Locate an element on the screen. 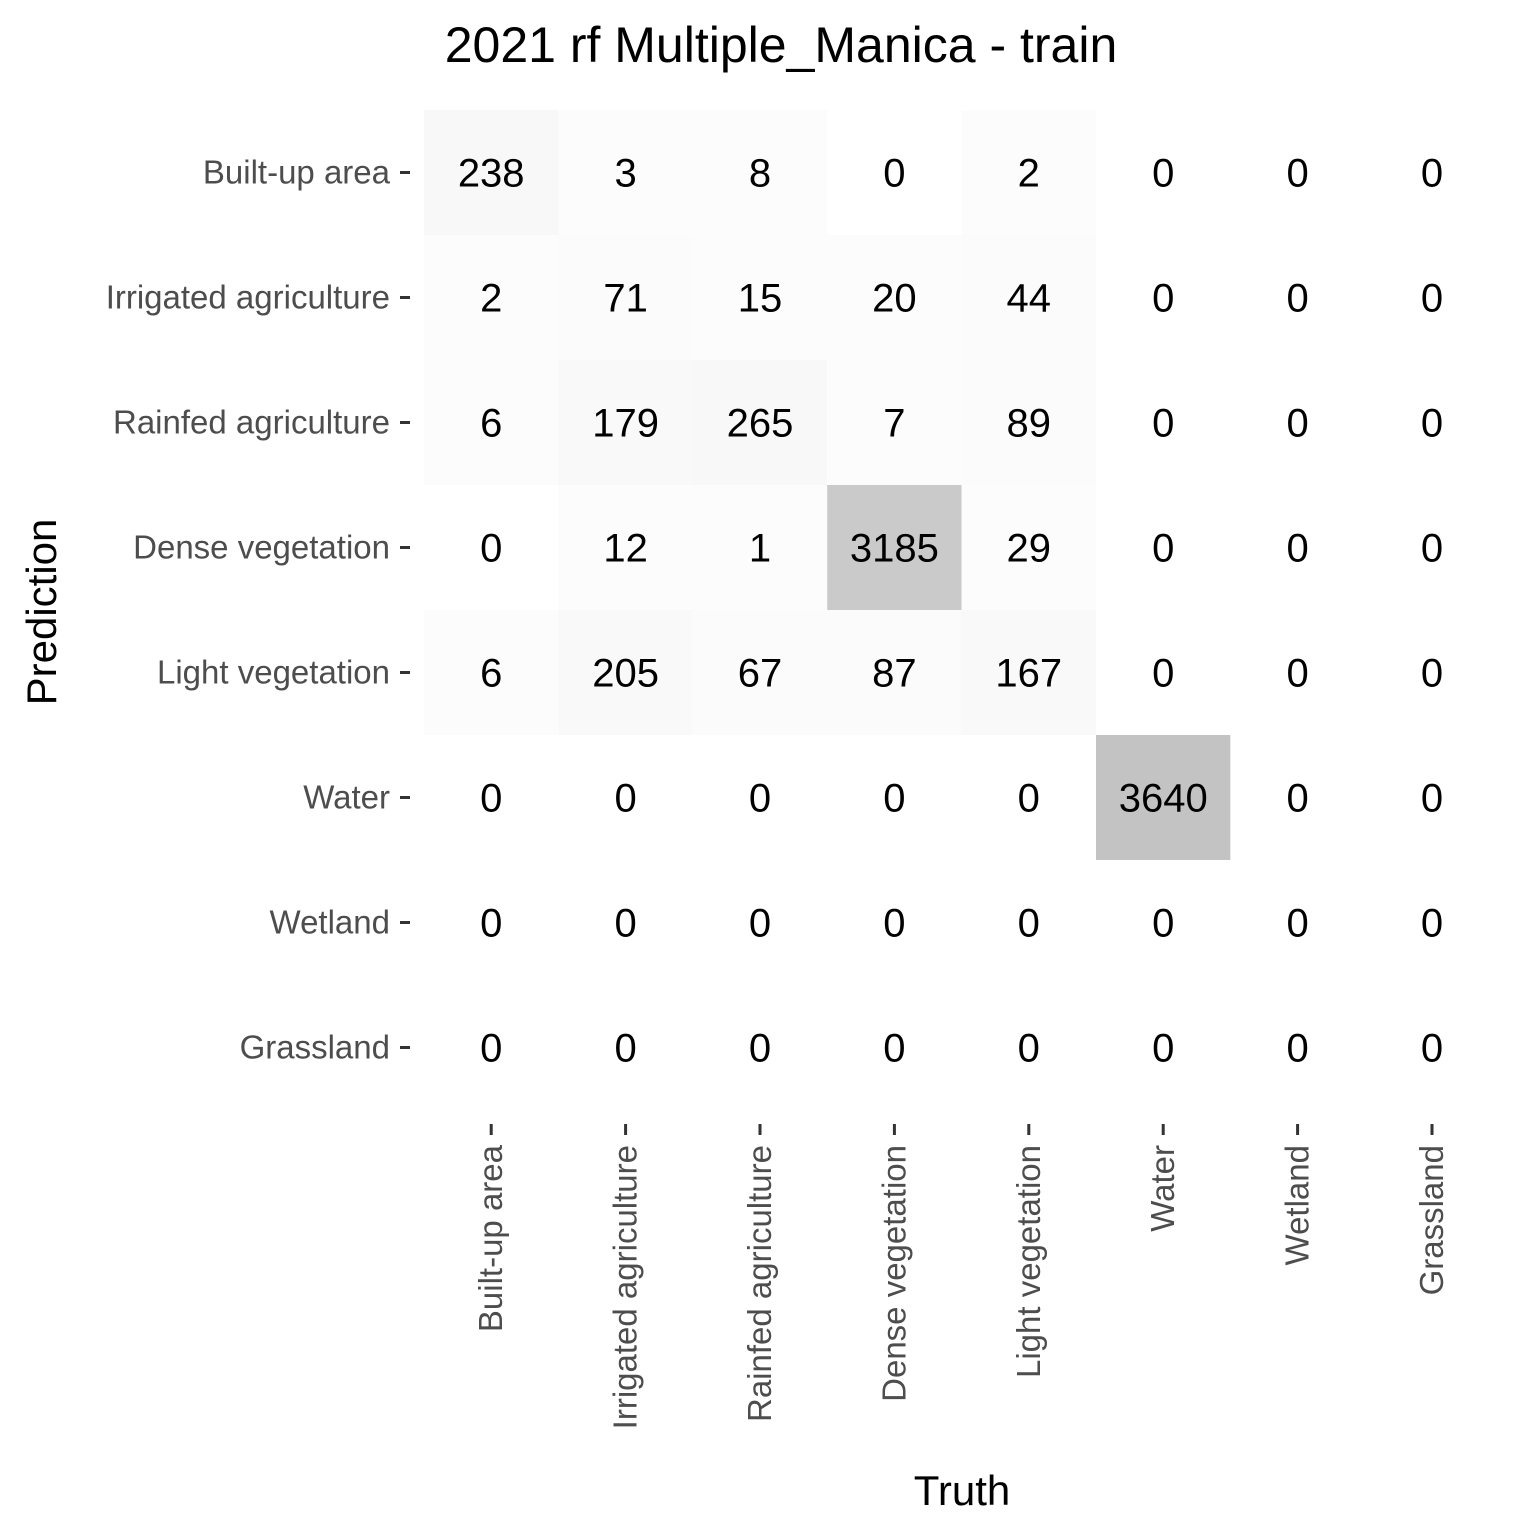 This screenshot has height=1535, width=1535. heatmap-cell-r2-c6 is located at coordinates (1297, 422).